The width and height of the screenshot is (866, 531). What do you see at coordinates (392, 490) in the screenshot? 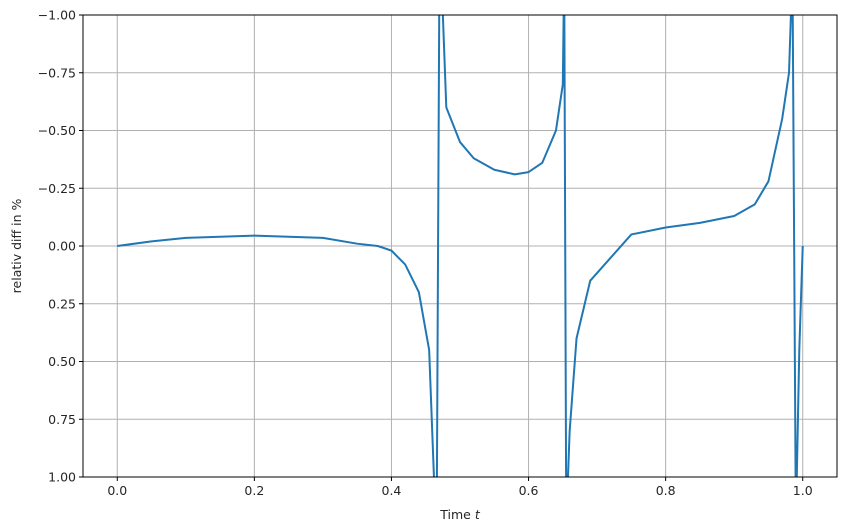
I see `x-tick-label: 0.4` at bounding box center [392, 490].